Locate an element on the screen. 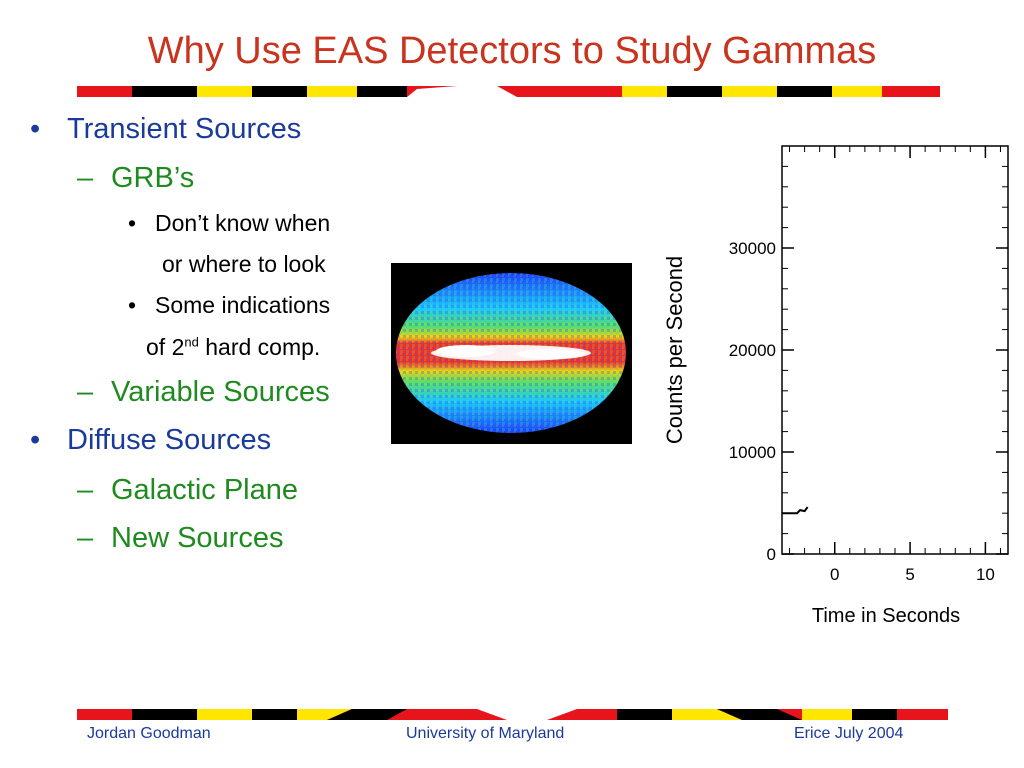 The image size is (1024, 768). plot-border is located at coordinates (895, 350).